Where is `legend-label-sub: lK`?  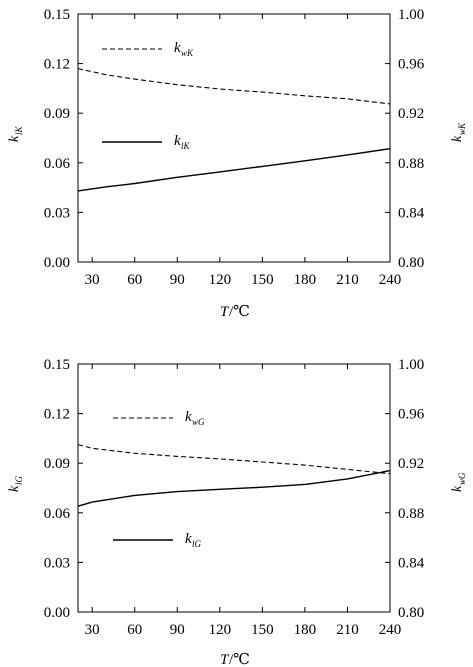 legend-label-sub: lK is located at coordinates (186, 146).